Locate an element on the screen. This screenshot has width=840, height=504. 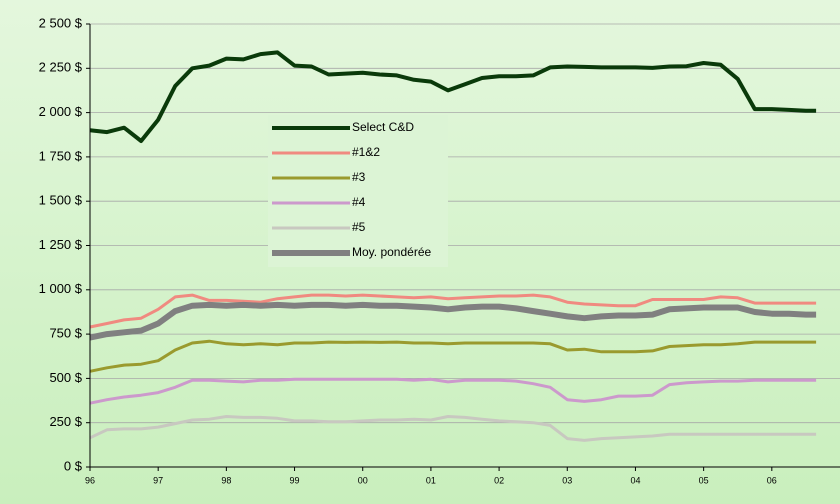
x-tick-label: 97 is located at coordinates (158, 480).